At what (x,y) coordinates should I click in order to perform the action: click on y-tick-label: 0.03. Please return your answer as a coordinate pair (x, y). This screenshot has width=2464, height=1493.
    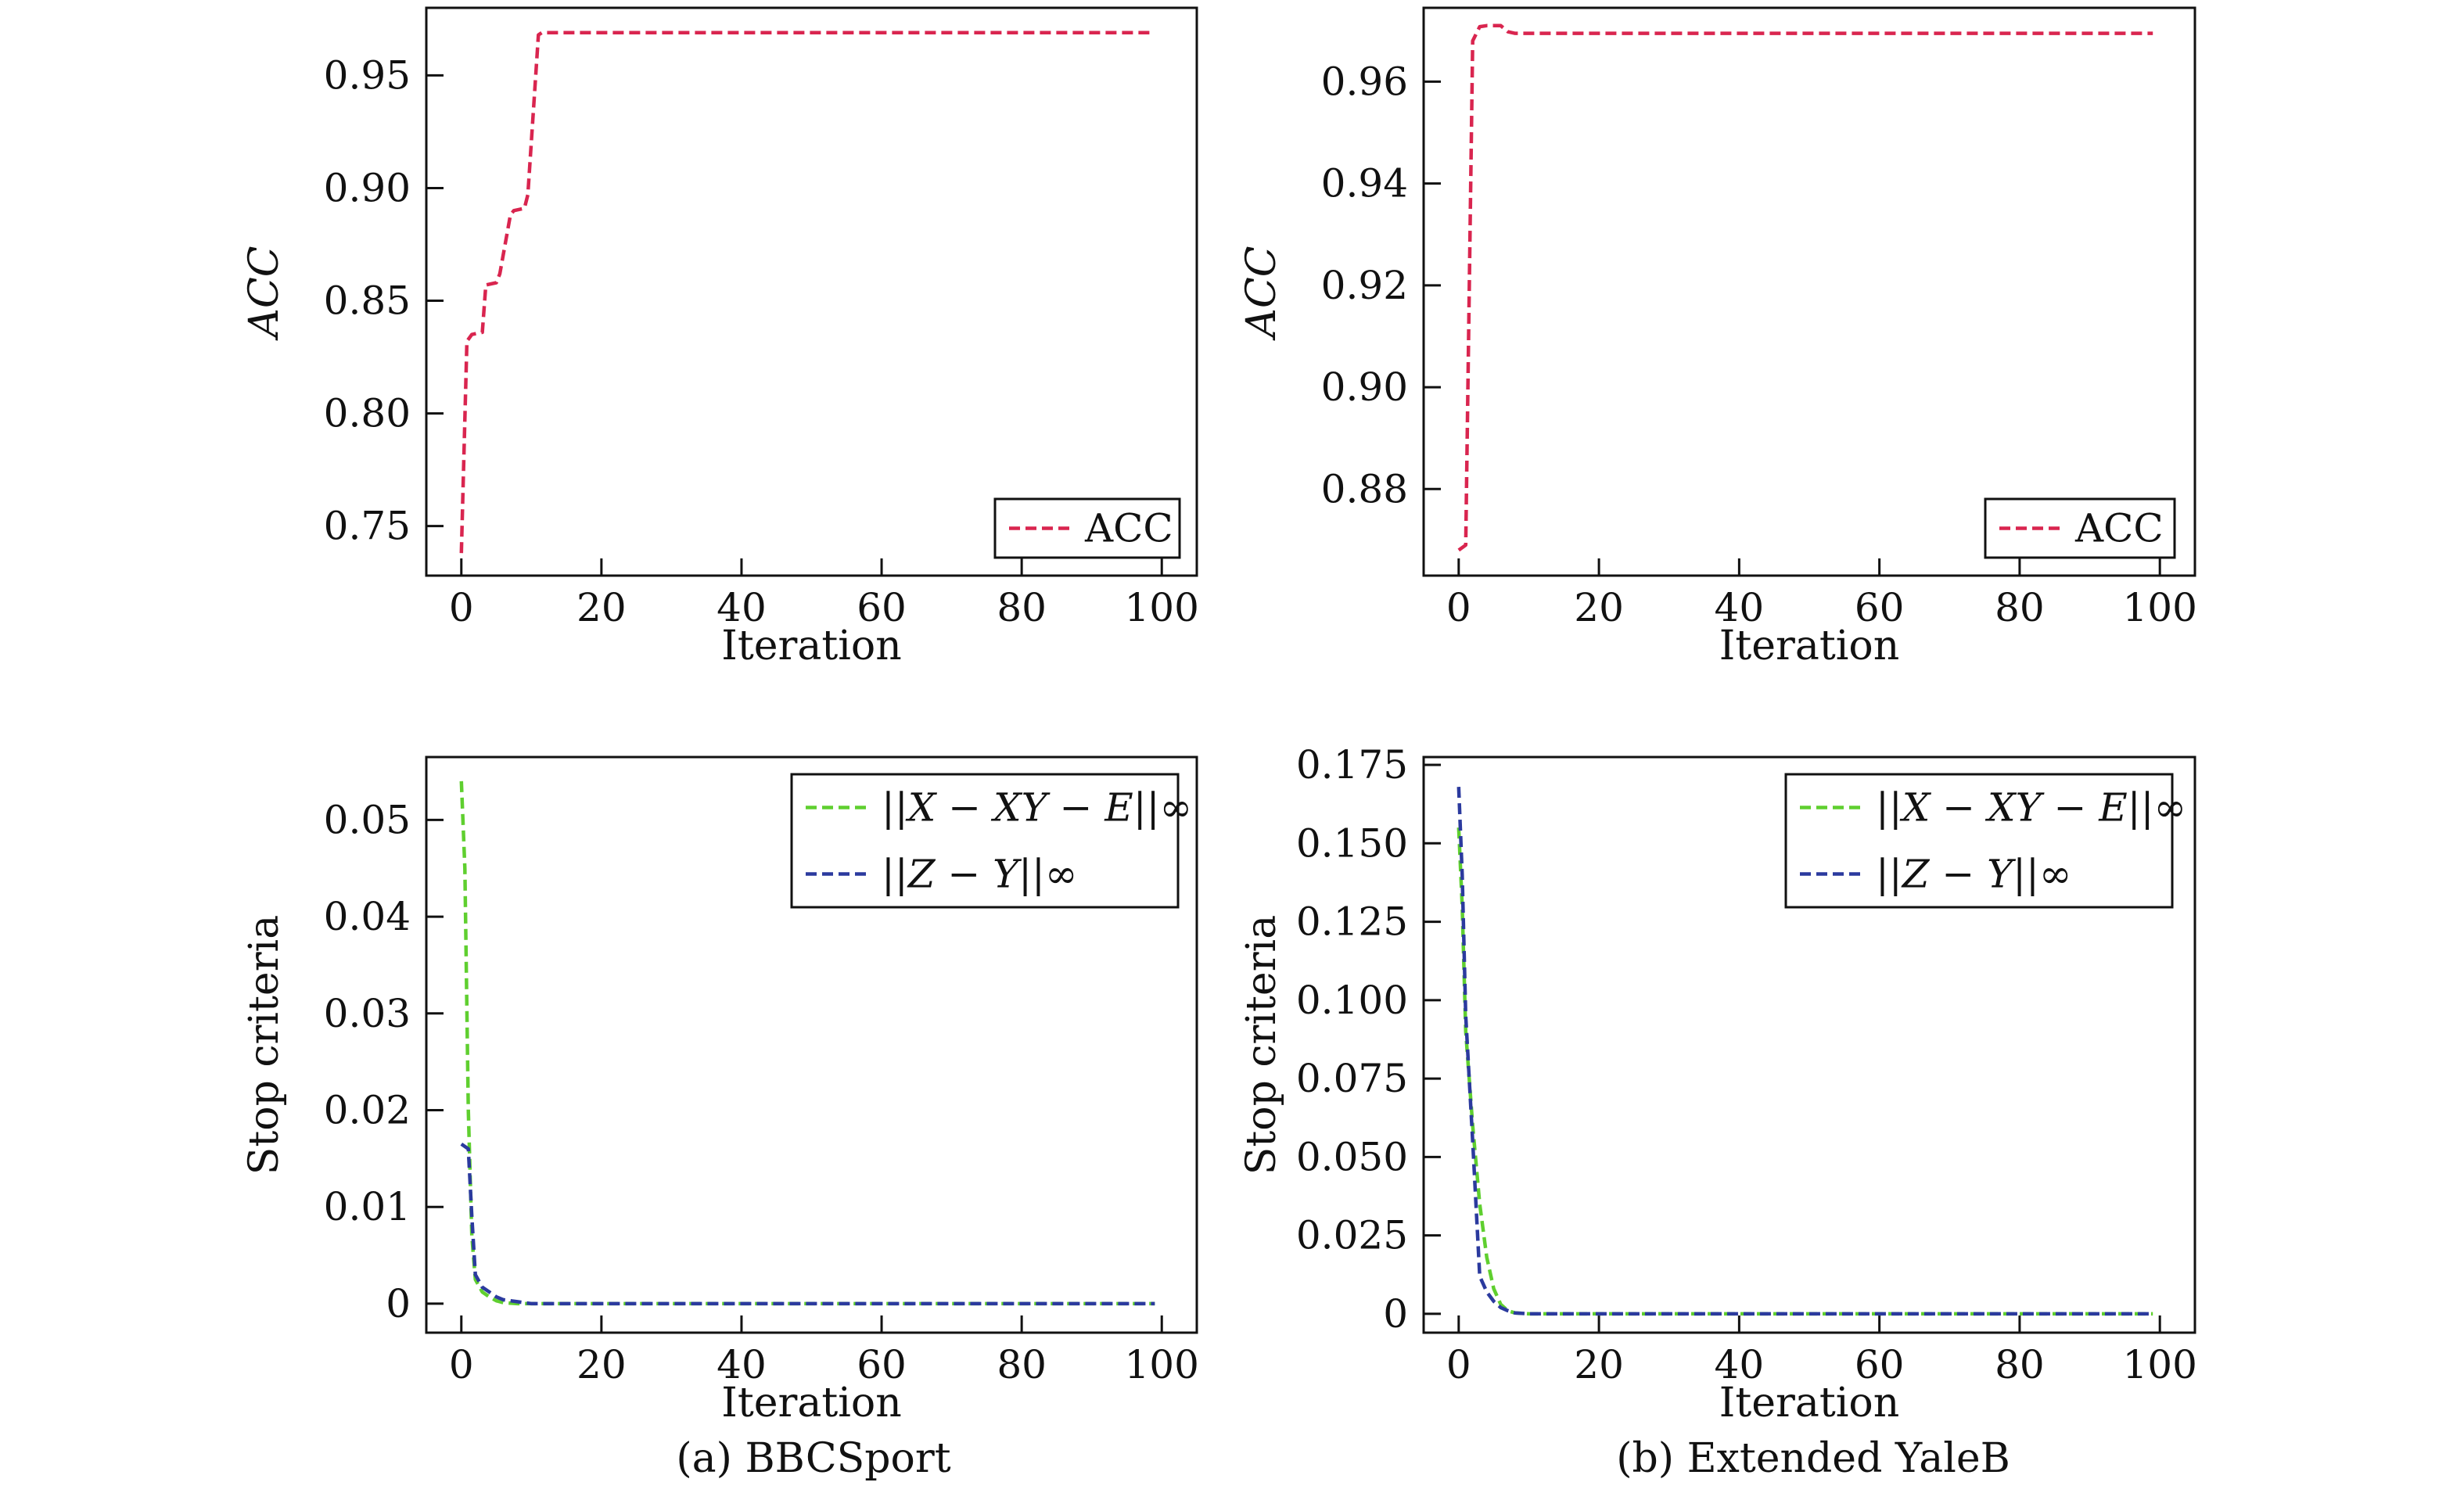
    Looking at the image, I should click on (367, 1014).